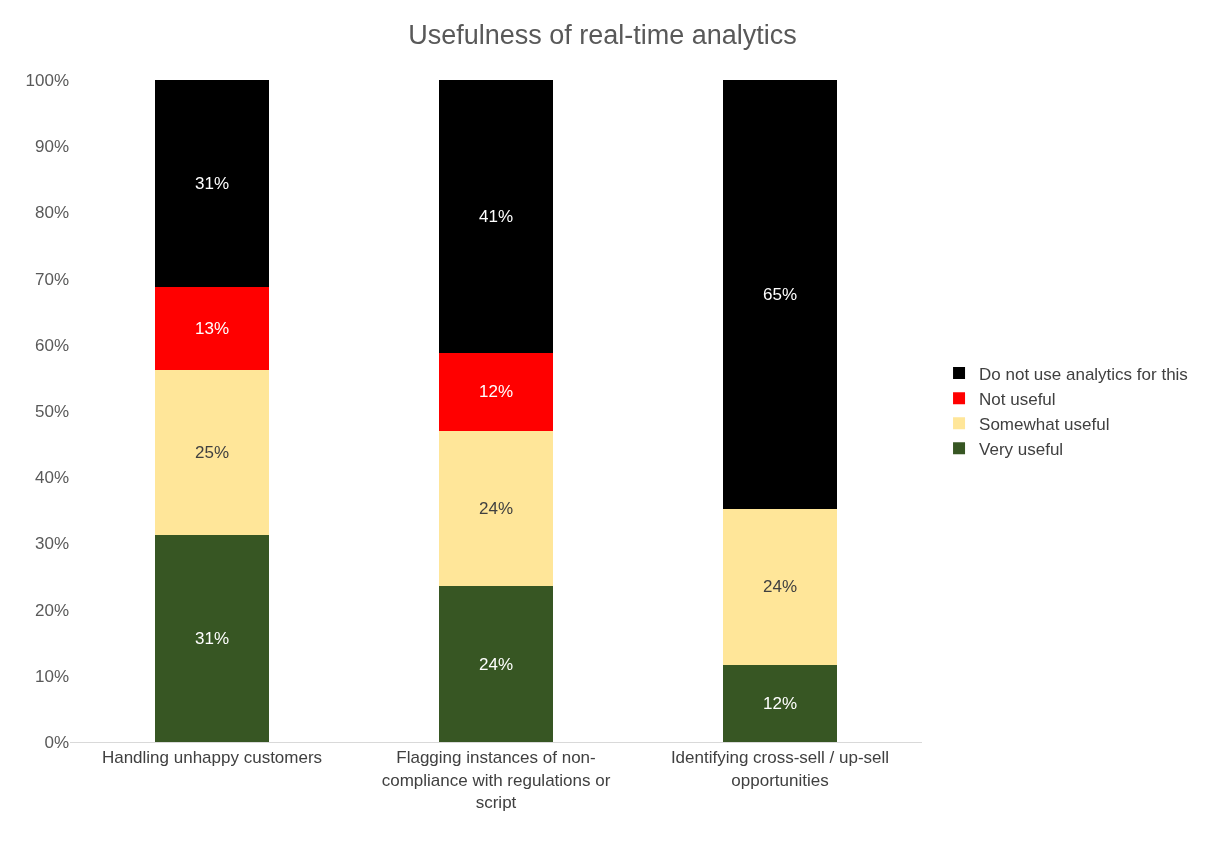 This screenshot has height=852, width=1205. What do you see at coordinates (1044, 424) in the screenshot?
I see `legend-label: Somewhat useful` at bounding box center [1044, 424].